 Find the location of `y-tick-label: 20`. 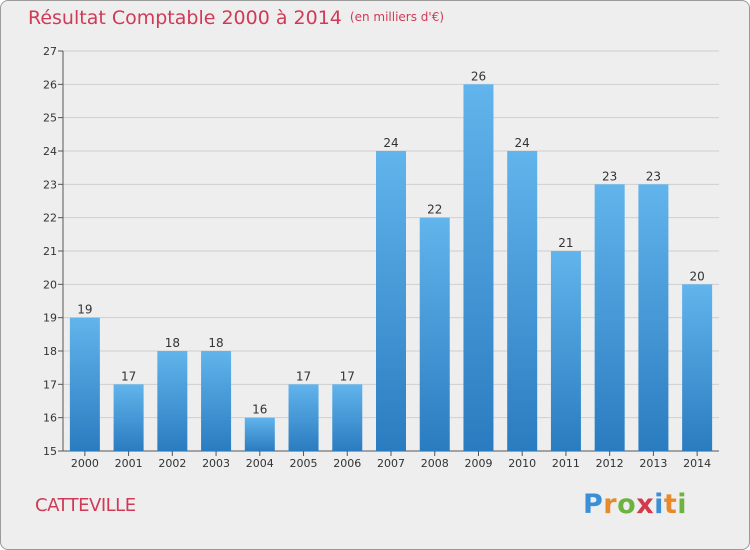

y-tick-label: 20 is located at coordinates (50, 284).